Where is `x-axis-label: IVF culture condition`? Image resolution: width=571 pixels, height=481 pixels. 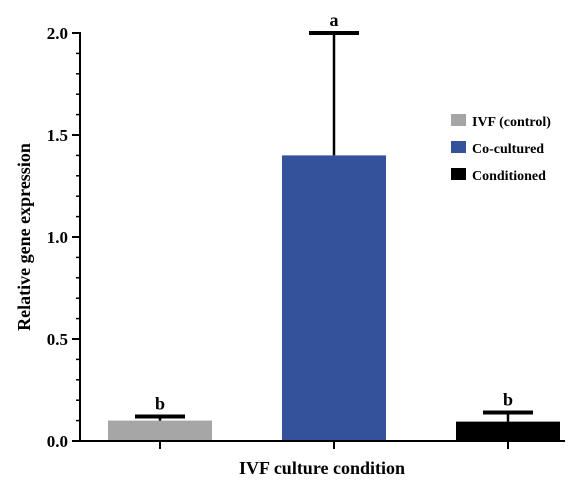
x-axis-label: IVF culture condition is located at coordinates (322, 468).